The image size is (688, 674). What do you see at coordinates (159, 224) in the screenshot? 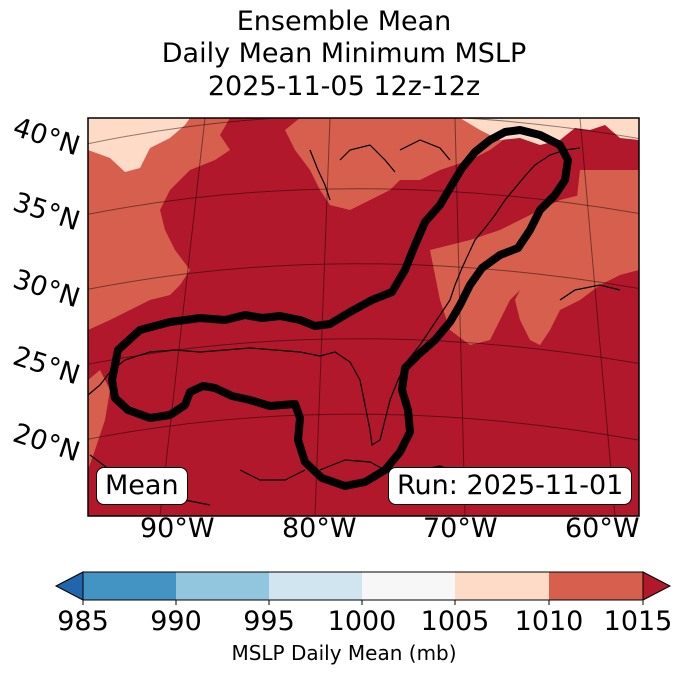
I see `mslp-fill-1005-1010-north` at bounding box center [159, 224].